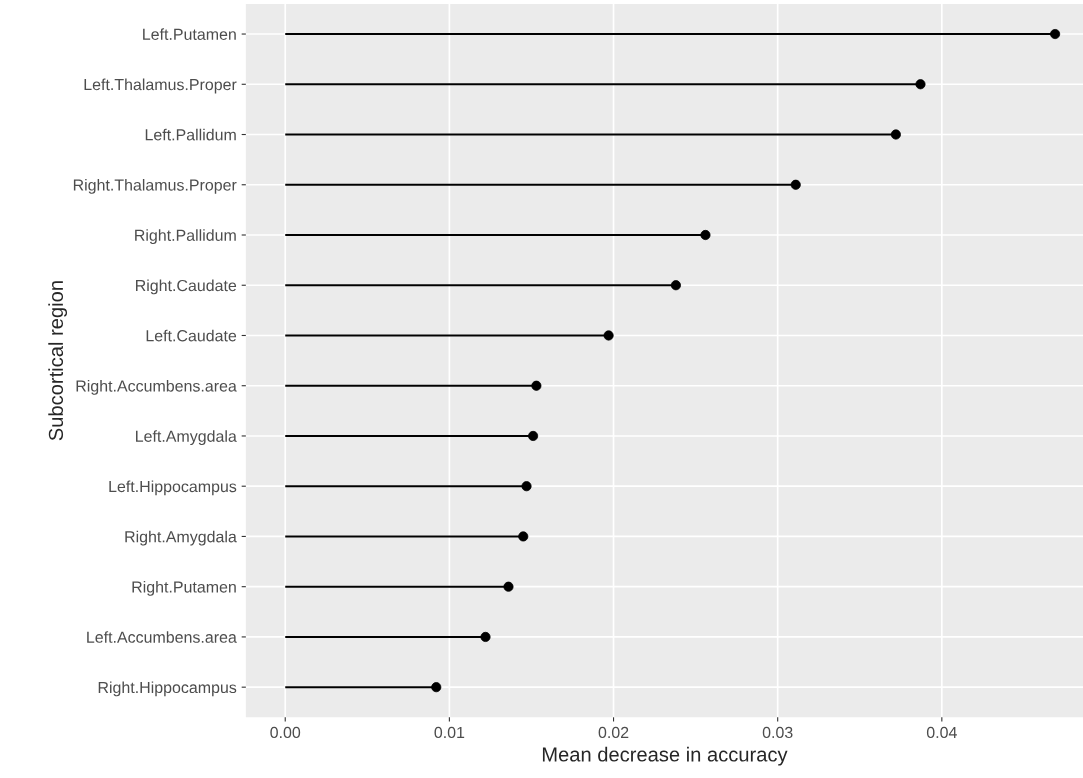 The image size is (1083, 778). Describe the element at coordinates (777, 732) in the screenshot. I see `x-tick-label: 0.03` at that location.